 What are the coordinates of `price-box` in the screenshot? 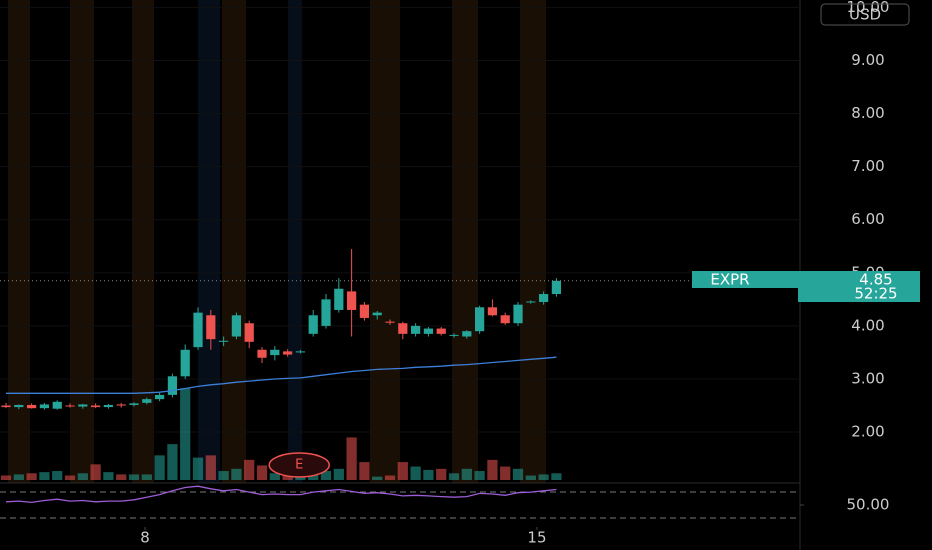 It's located at (859, 286).